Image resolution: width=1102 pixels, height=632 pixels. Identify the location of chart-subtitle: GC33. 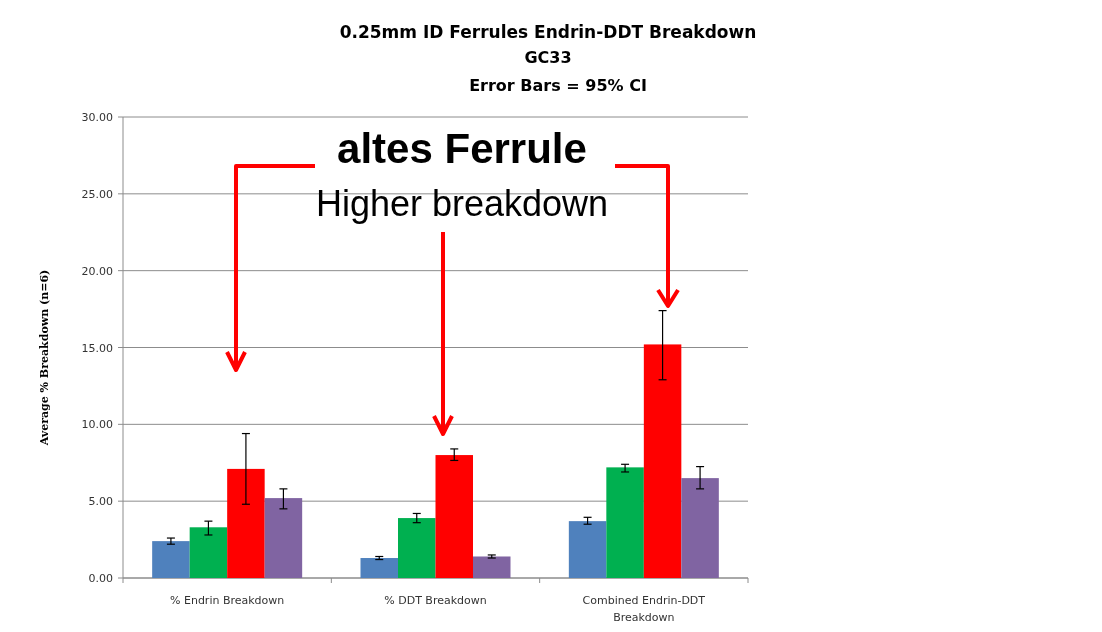
(548, 57).